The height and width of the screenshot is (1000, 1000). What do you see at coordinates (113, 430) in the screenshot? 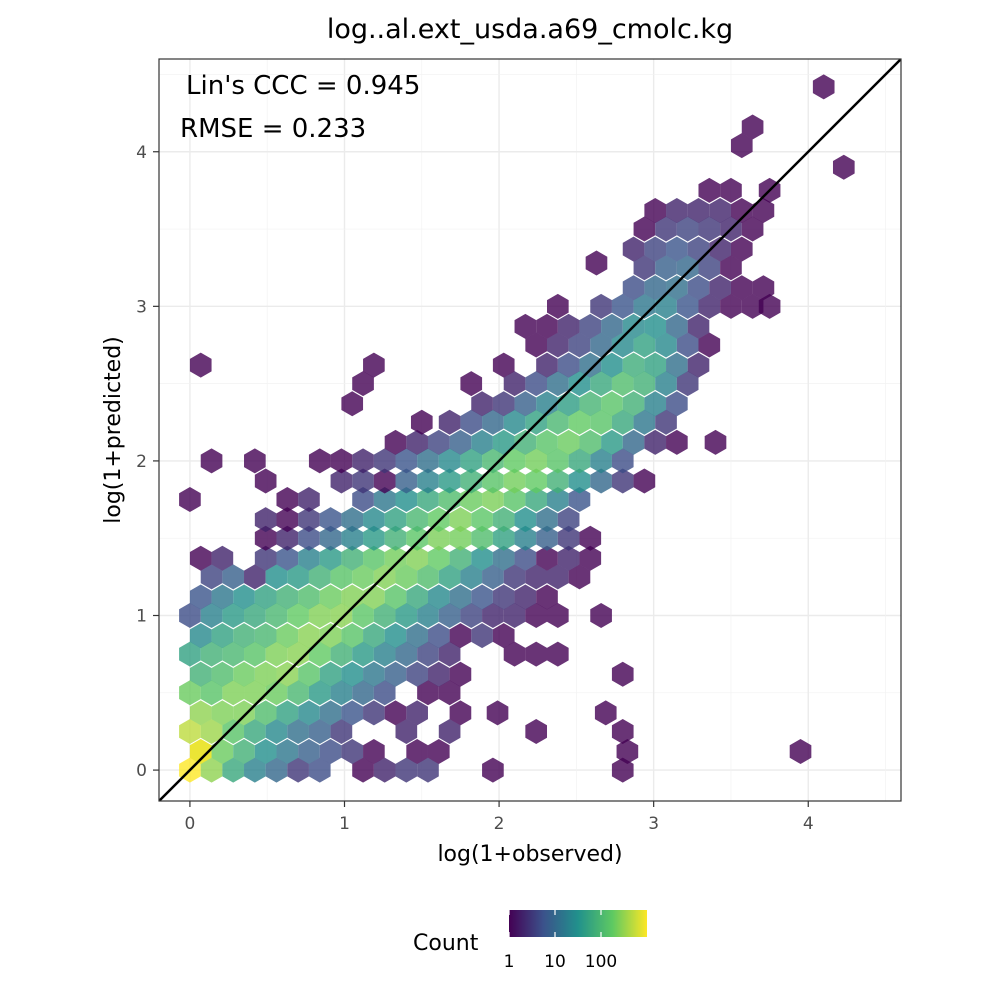
I see `y-axis-title: log(1+predicted)` at bounding box center [113, 430].